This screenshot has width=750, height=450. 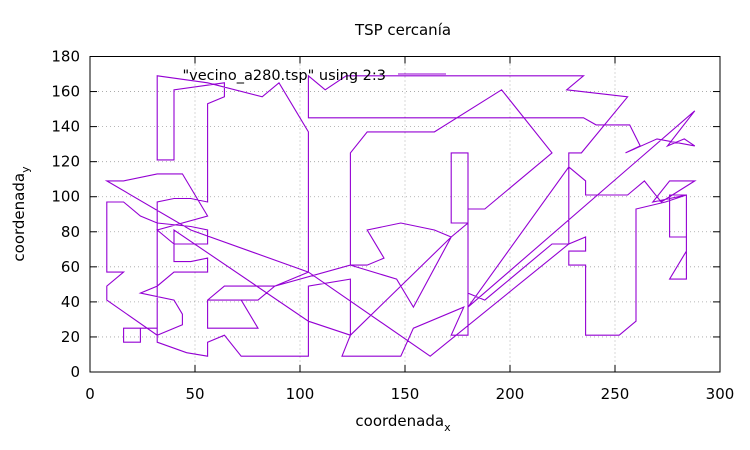 I want to click on x-tick-label: 250, so click(x=615, y=394).